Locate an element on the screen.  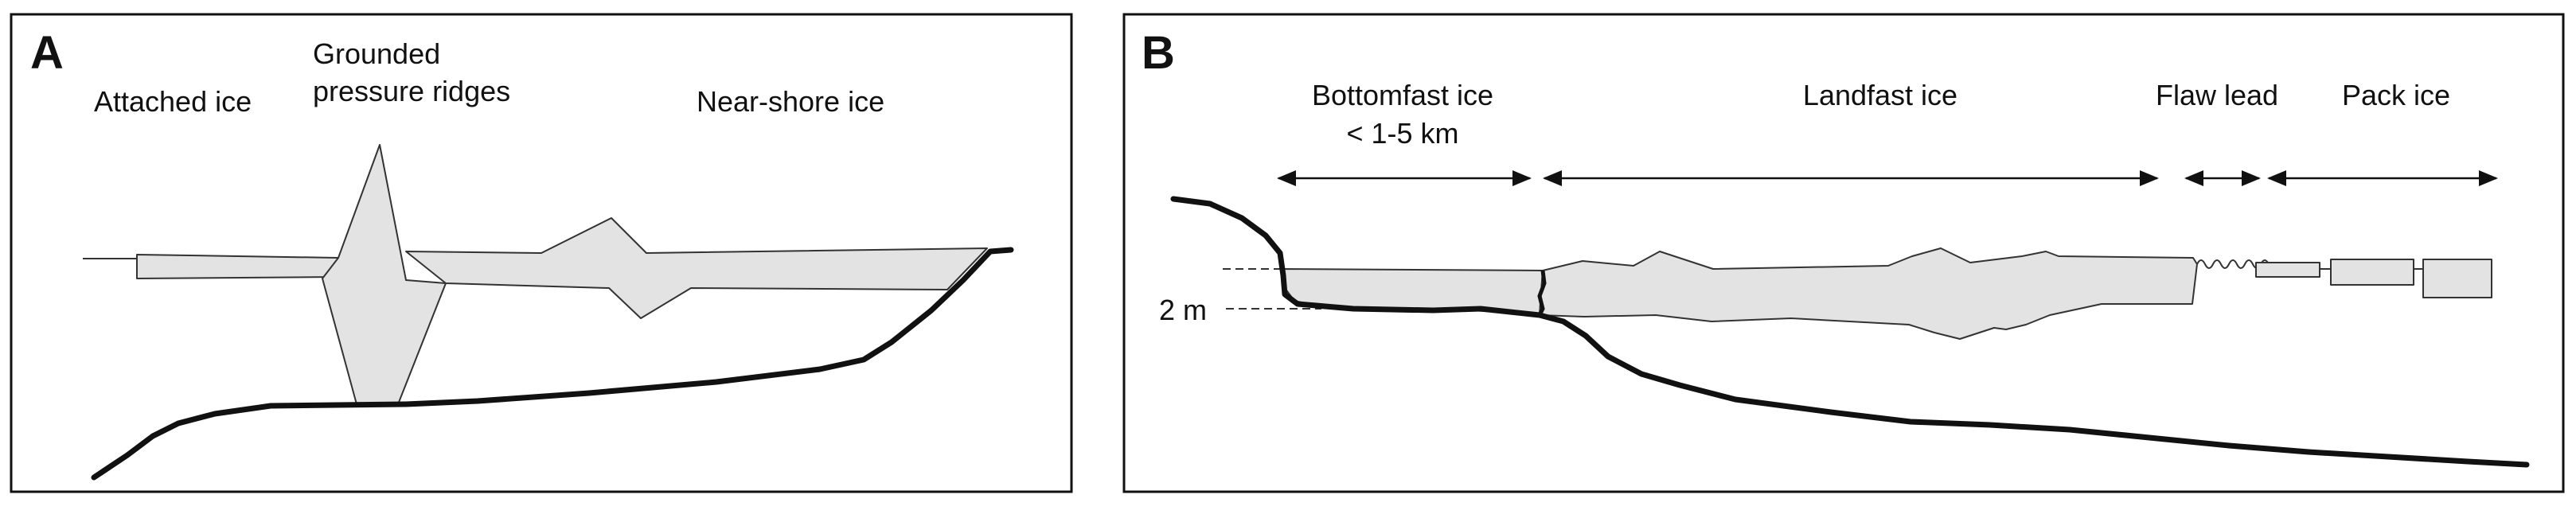
near-shore-ice-floe is located at coordinates (696, 268).